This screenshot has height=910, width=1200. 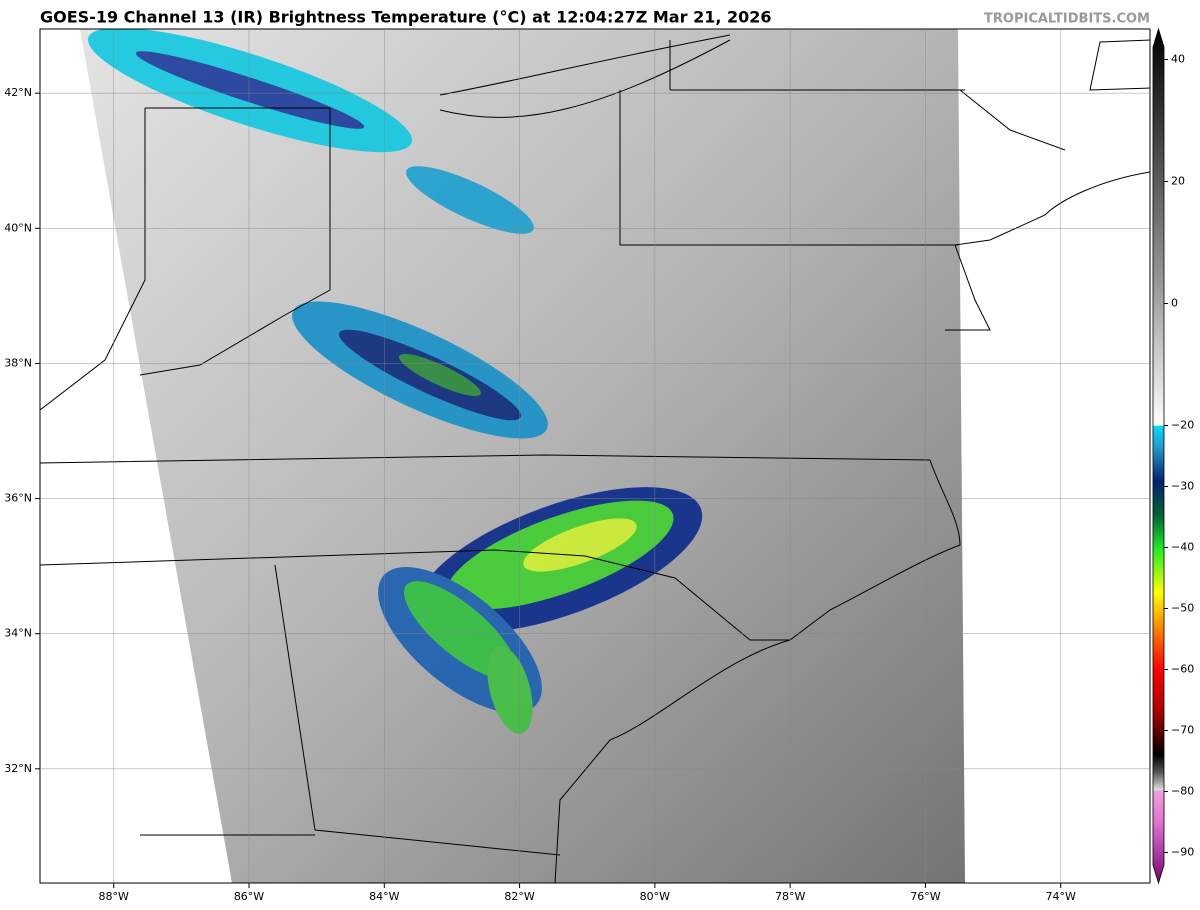 What do you see at coordinates (1182, 486) in the screenshot?
I see `colorbar-label: −30` at bounding box center [1182, 486].